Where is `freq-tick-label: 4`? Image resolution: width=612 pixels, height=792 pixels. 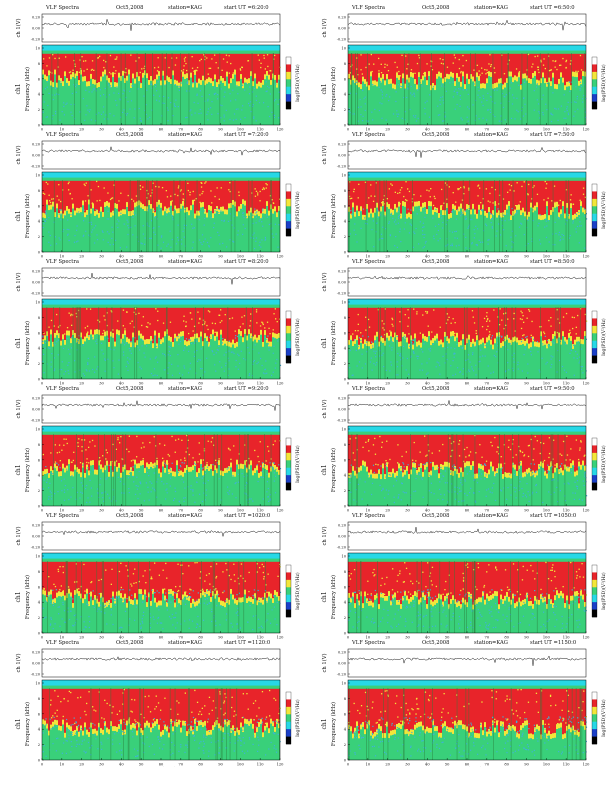
freq-tick-label: 4 is located at coordinates (39, 222).